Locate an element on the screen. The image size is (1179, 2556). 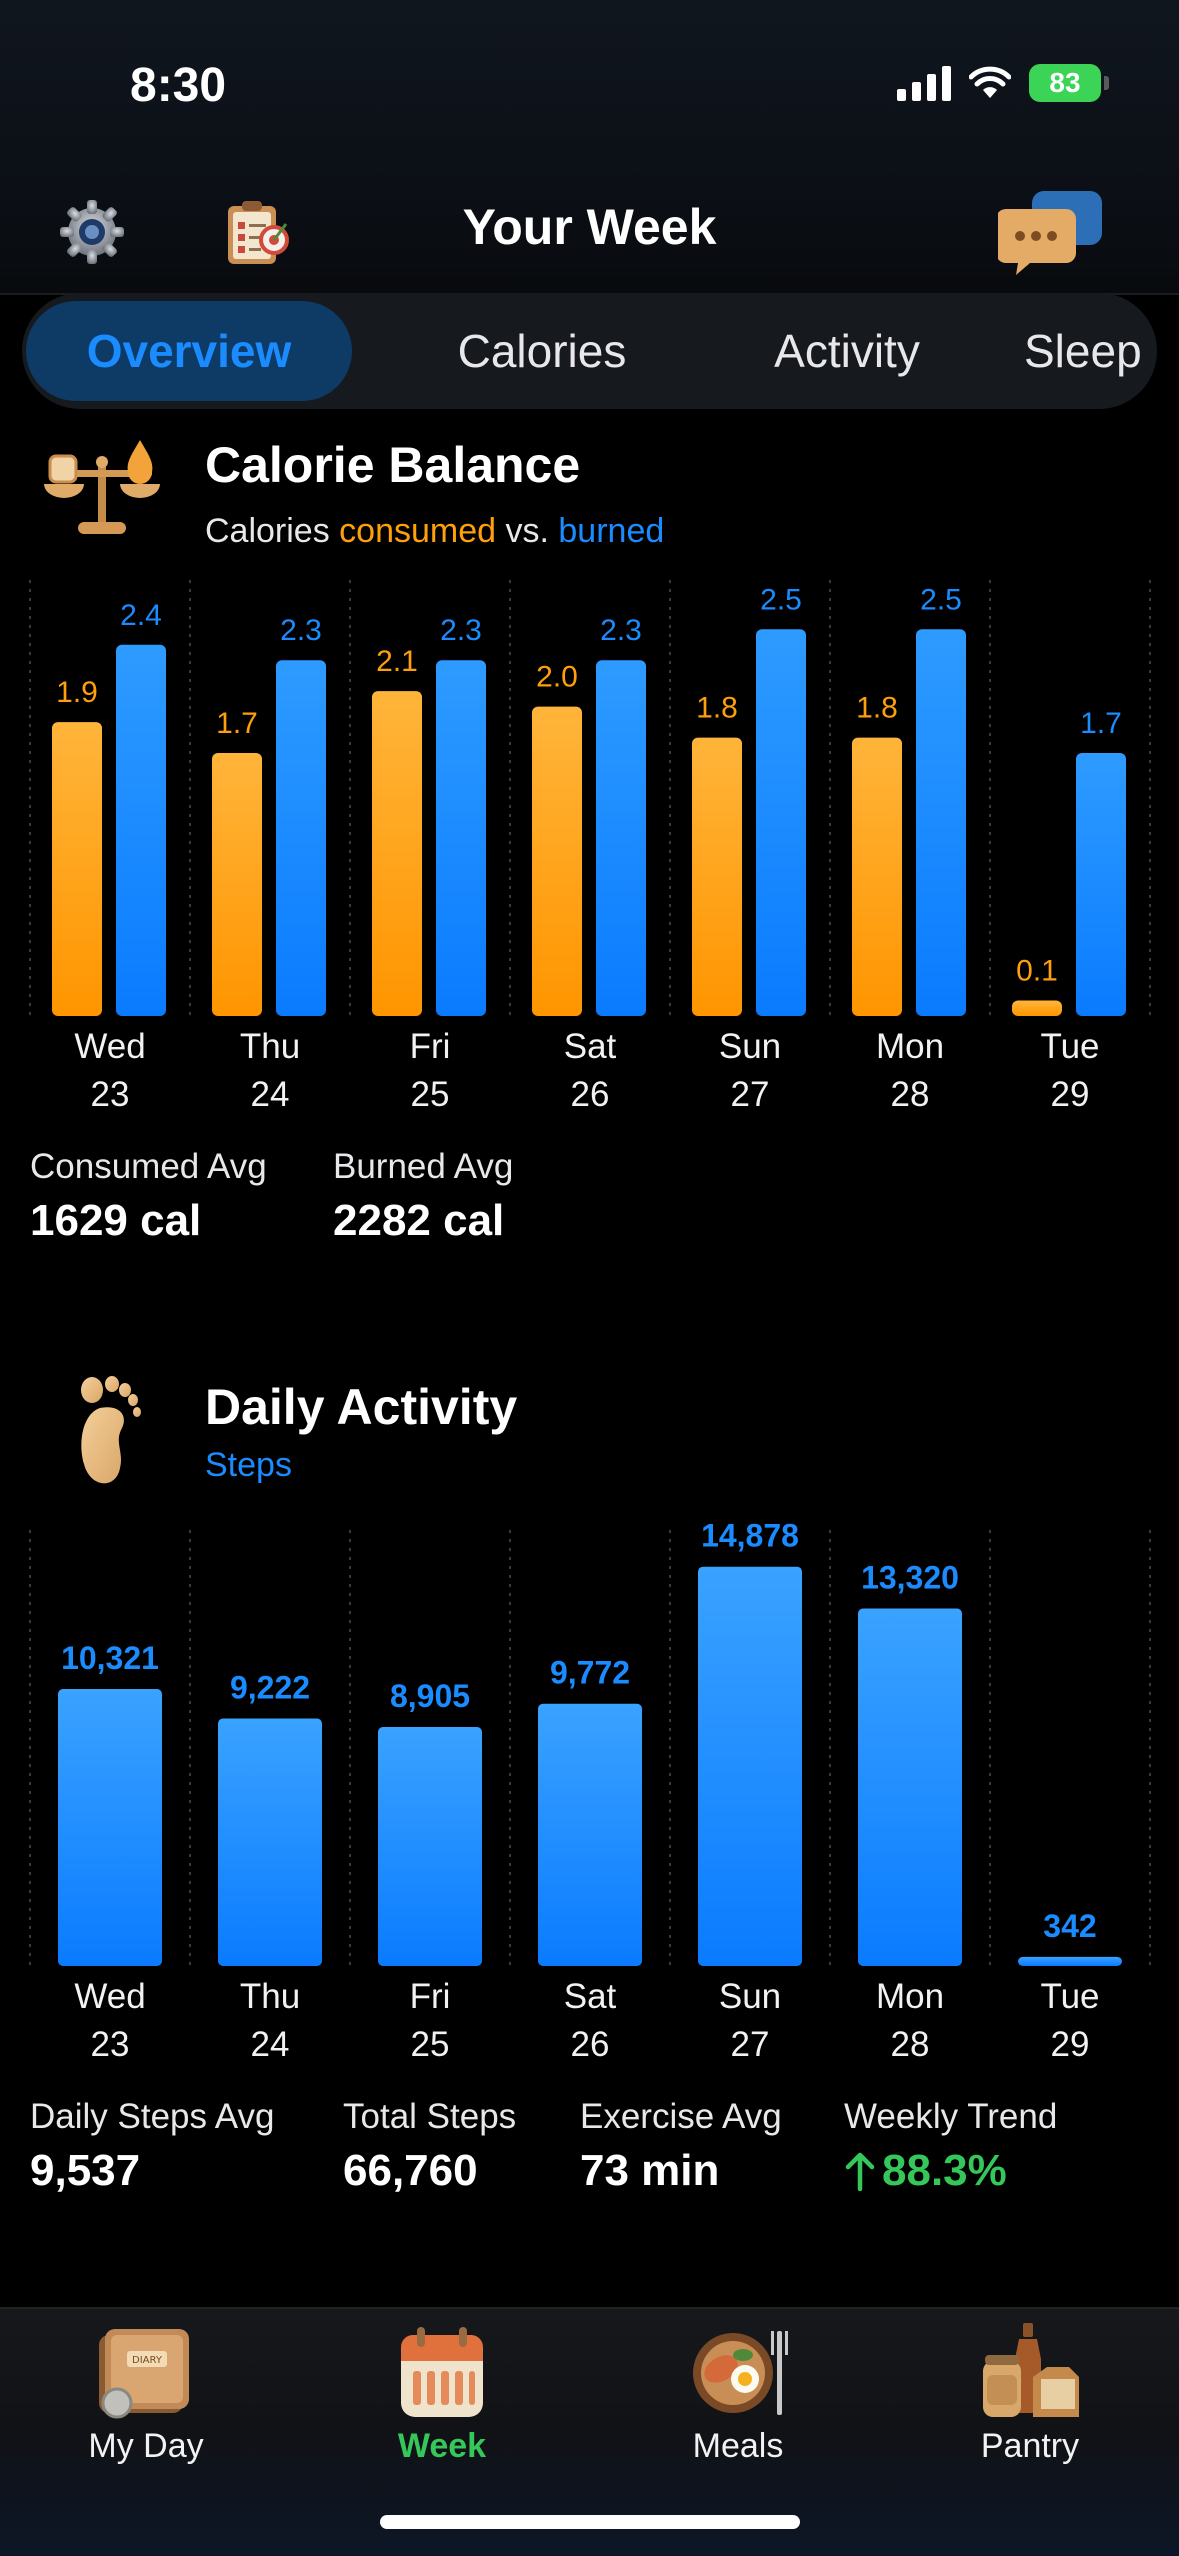
weekly-trend-value: 88.3% is located at coordinates (944, 2170).